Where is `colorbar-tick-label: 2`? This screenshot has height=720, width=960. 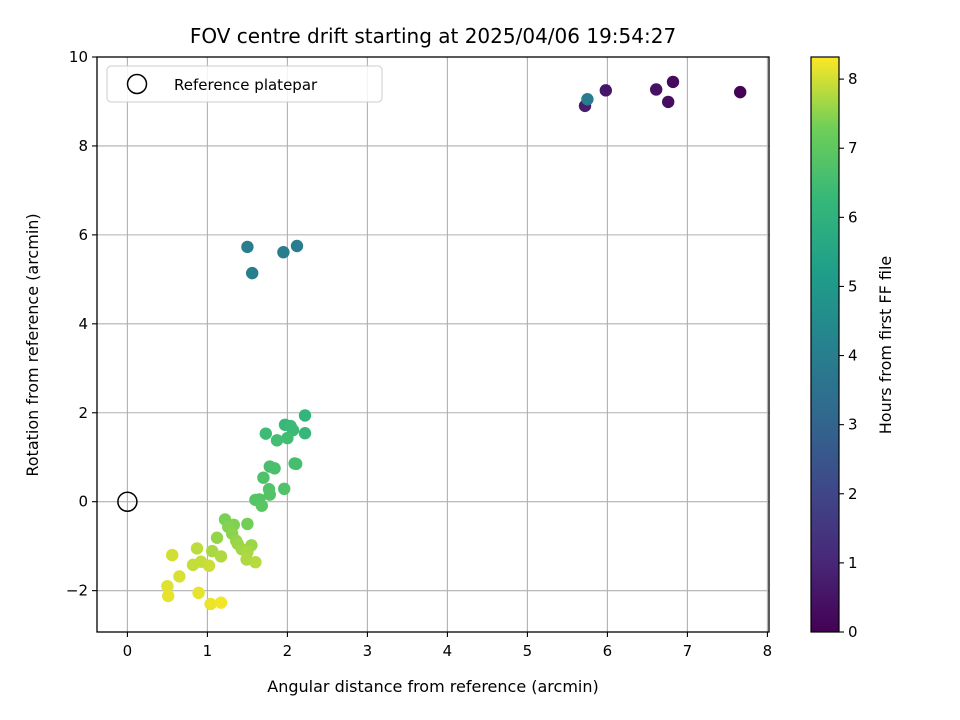
colorbar-tick-label: 2 is located at coordinates (853, 494).